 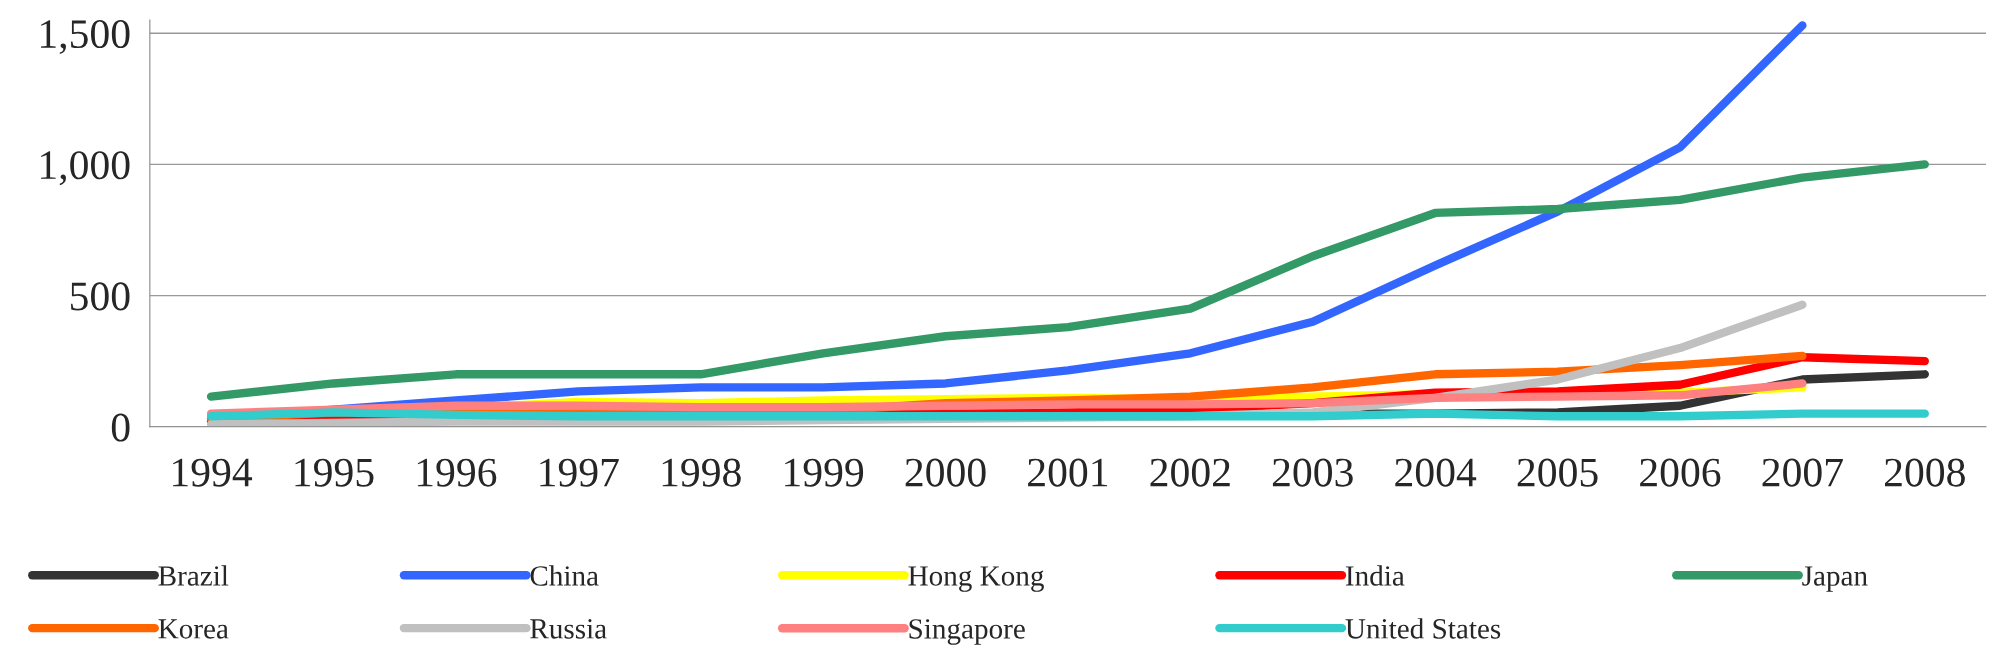 I want to click on x-tick-label: 1995, so click(x=334, y=472).